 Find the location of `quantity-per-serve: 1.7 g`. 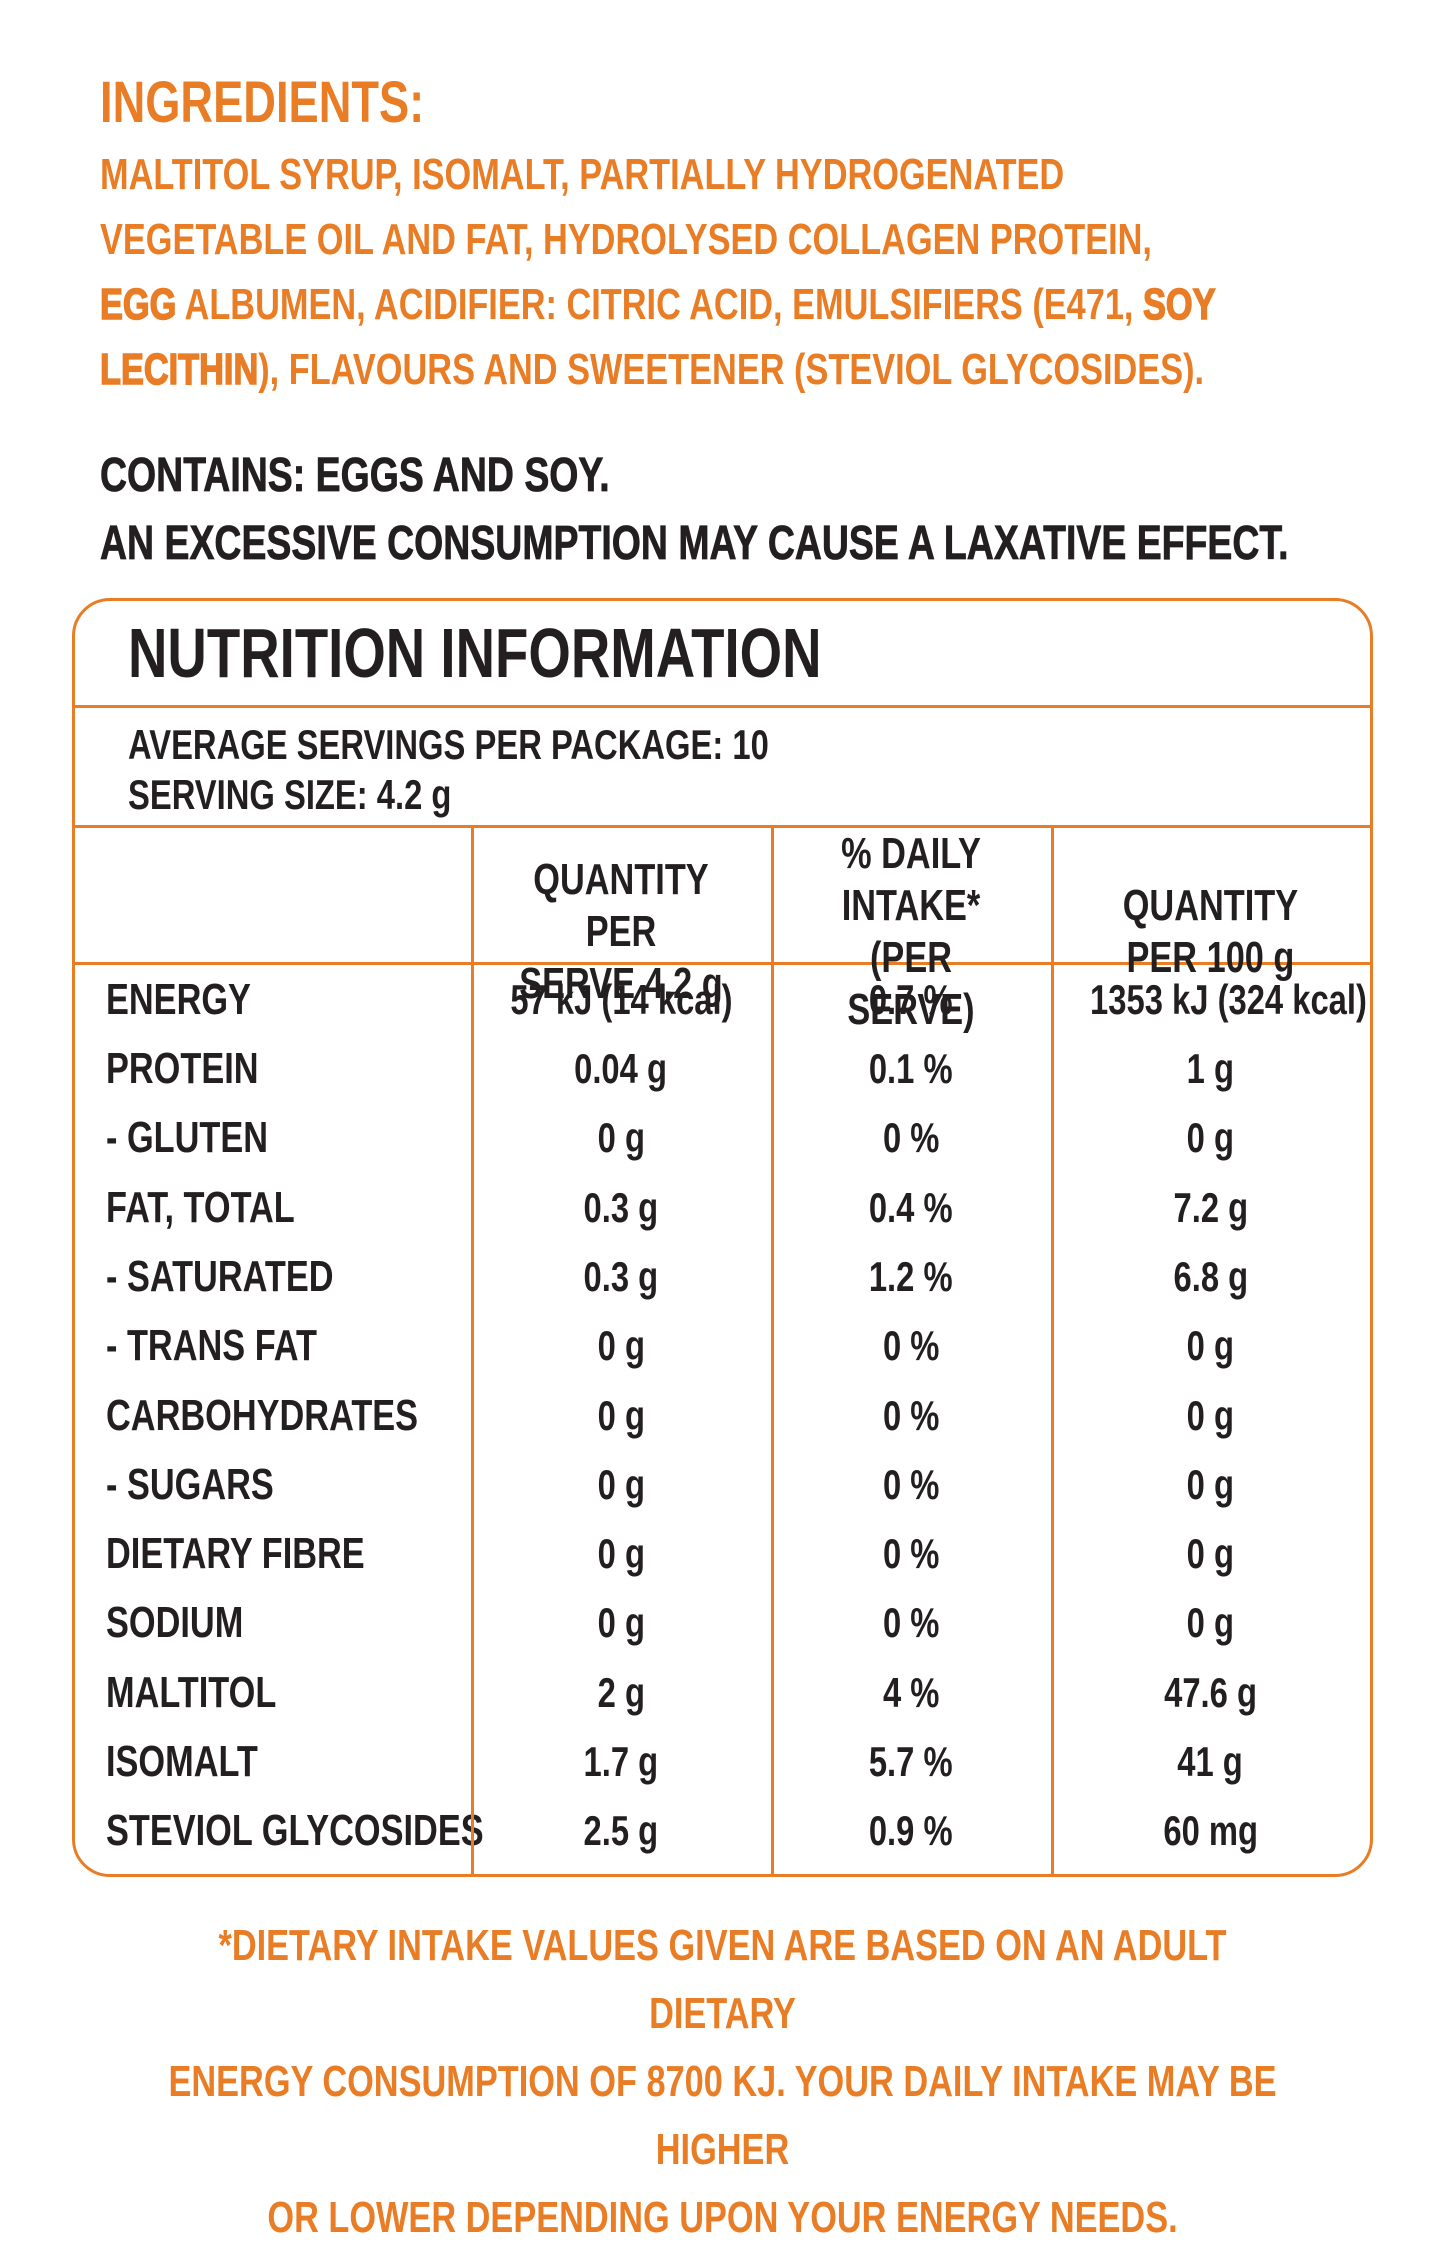

quantity-per-serve: 1.7 g is located at coordinates (621, 1762).